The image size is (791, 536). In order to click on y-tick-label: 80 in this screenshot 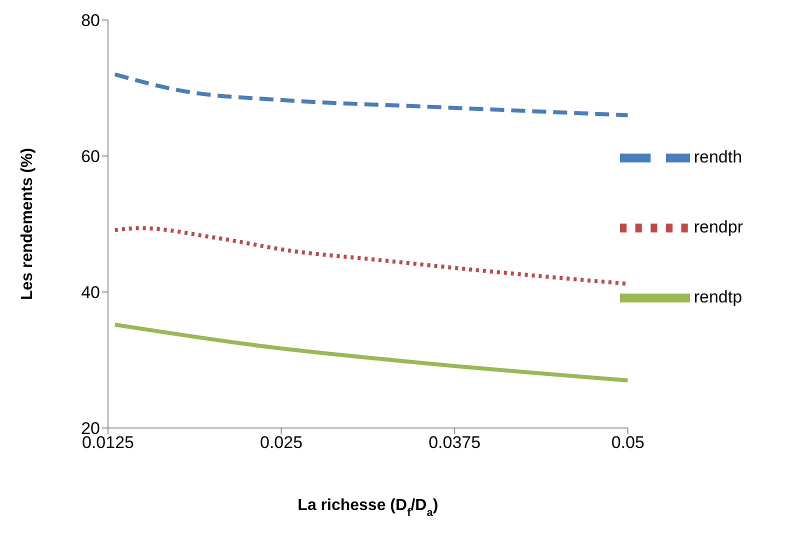, I will do `click(90, 20)`.